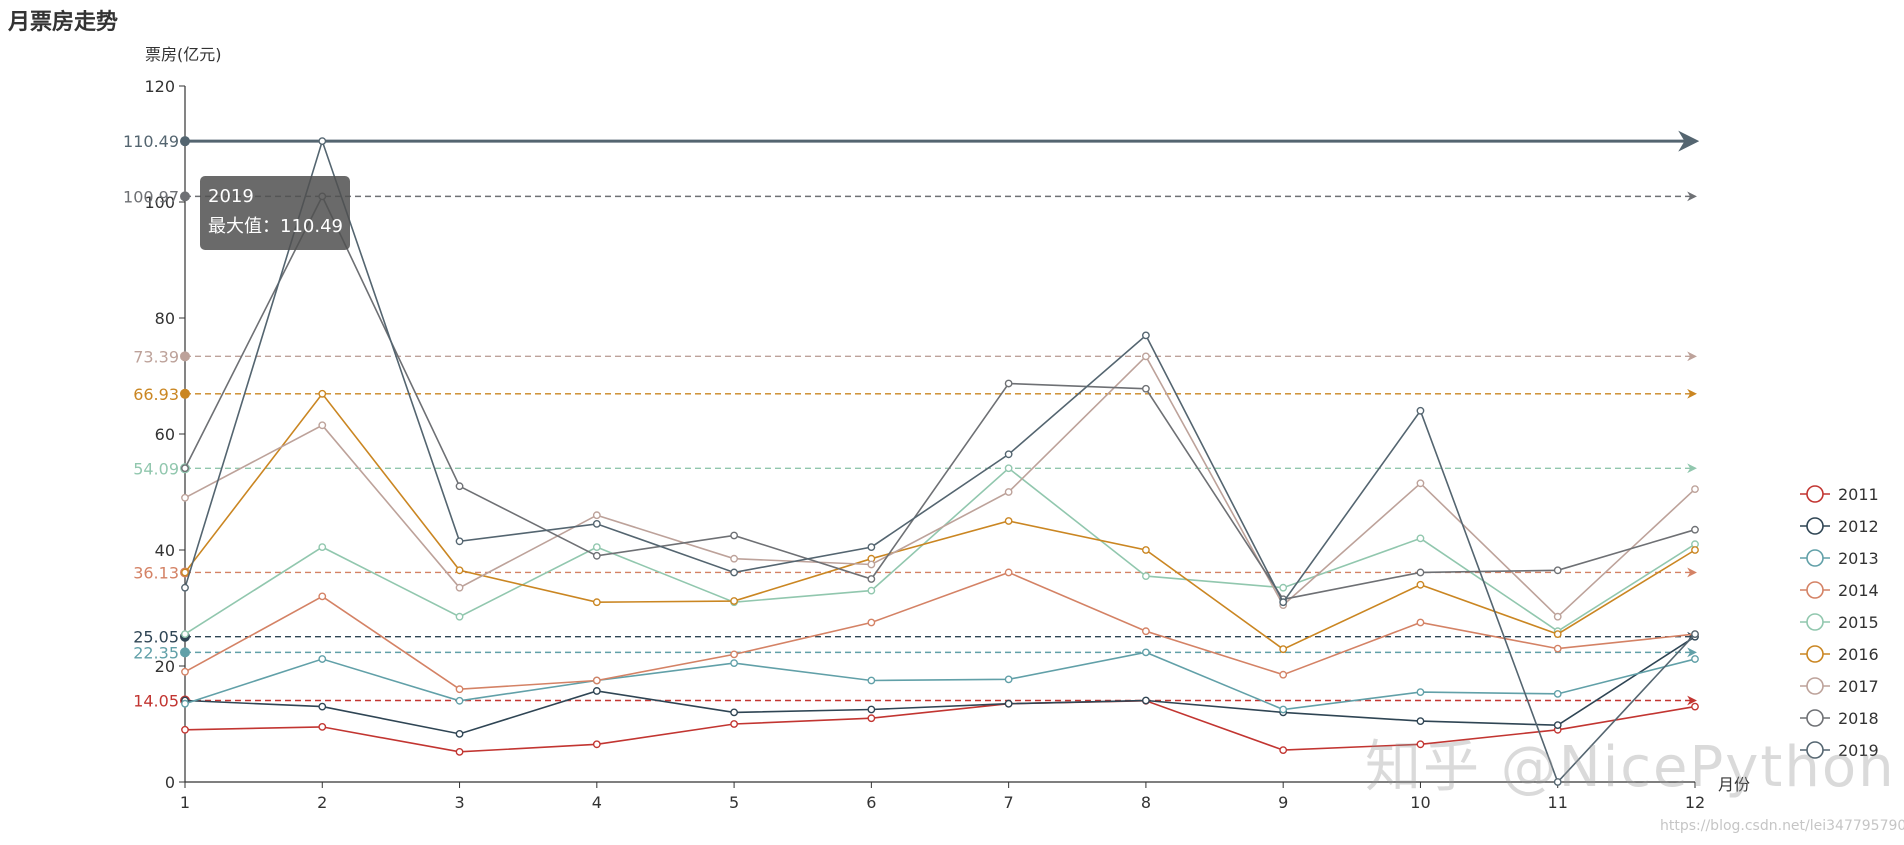 This screenshot has width=1904, height=845. I want to click on legend-item-2015: 2015, so click(1839, 622).